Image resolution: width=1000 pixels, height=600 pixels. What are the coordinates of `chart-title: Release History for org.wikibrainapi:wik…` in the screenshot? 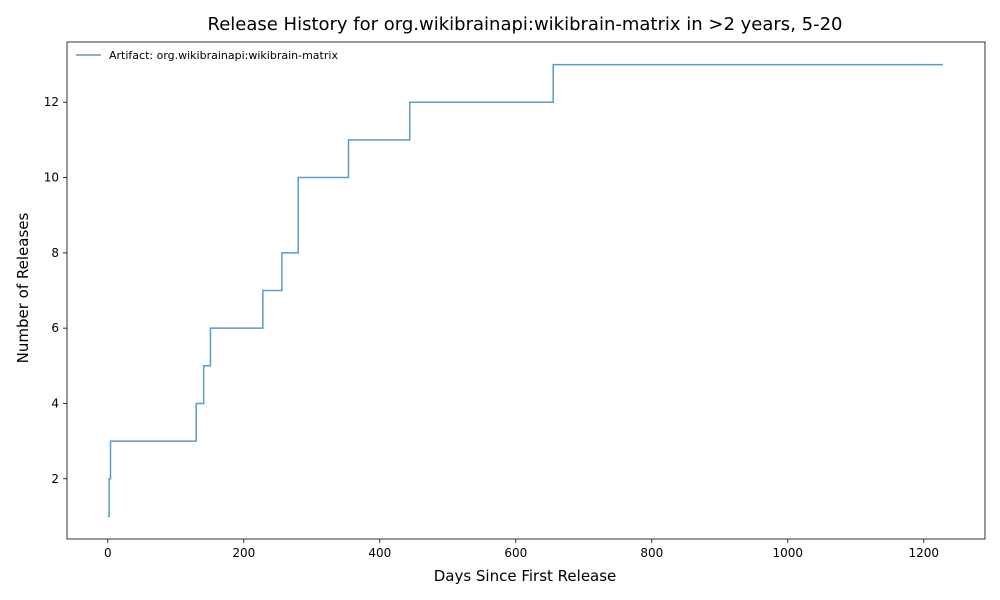 It's located at (525, 24).